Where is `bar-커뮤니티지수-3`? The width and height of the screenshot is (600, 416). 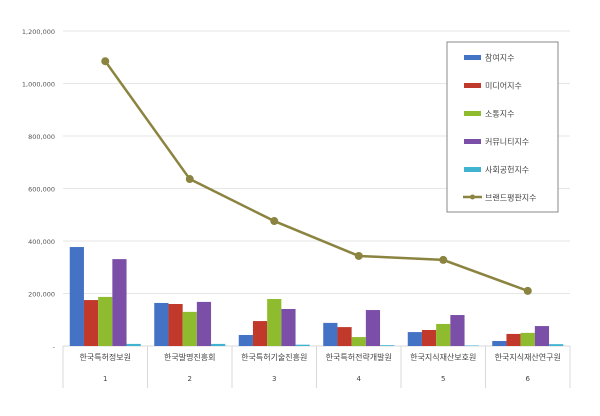 bar-커뮤니티지수-3 is located at coordinates (288, 327).